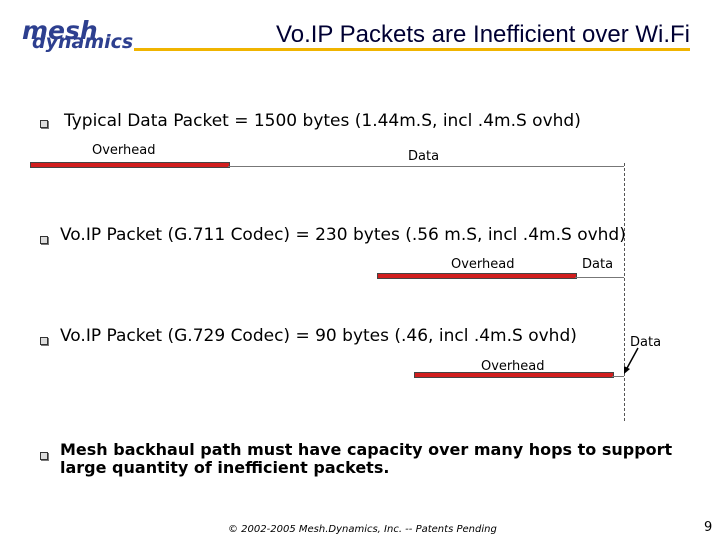 The height and width of the screenshot is (540, 720). I want to click on logo-dynamics-text: dynamics, so click(83, 42).